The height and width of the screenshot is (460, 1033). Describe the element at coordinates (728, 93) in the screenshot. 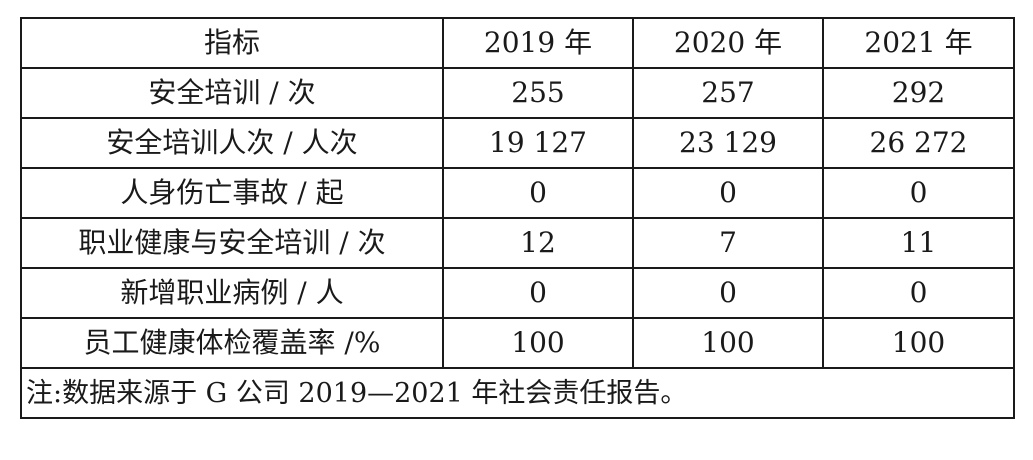

I see `cell-2020: 257` at that location.